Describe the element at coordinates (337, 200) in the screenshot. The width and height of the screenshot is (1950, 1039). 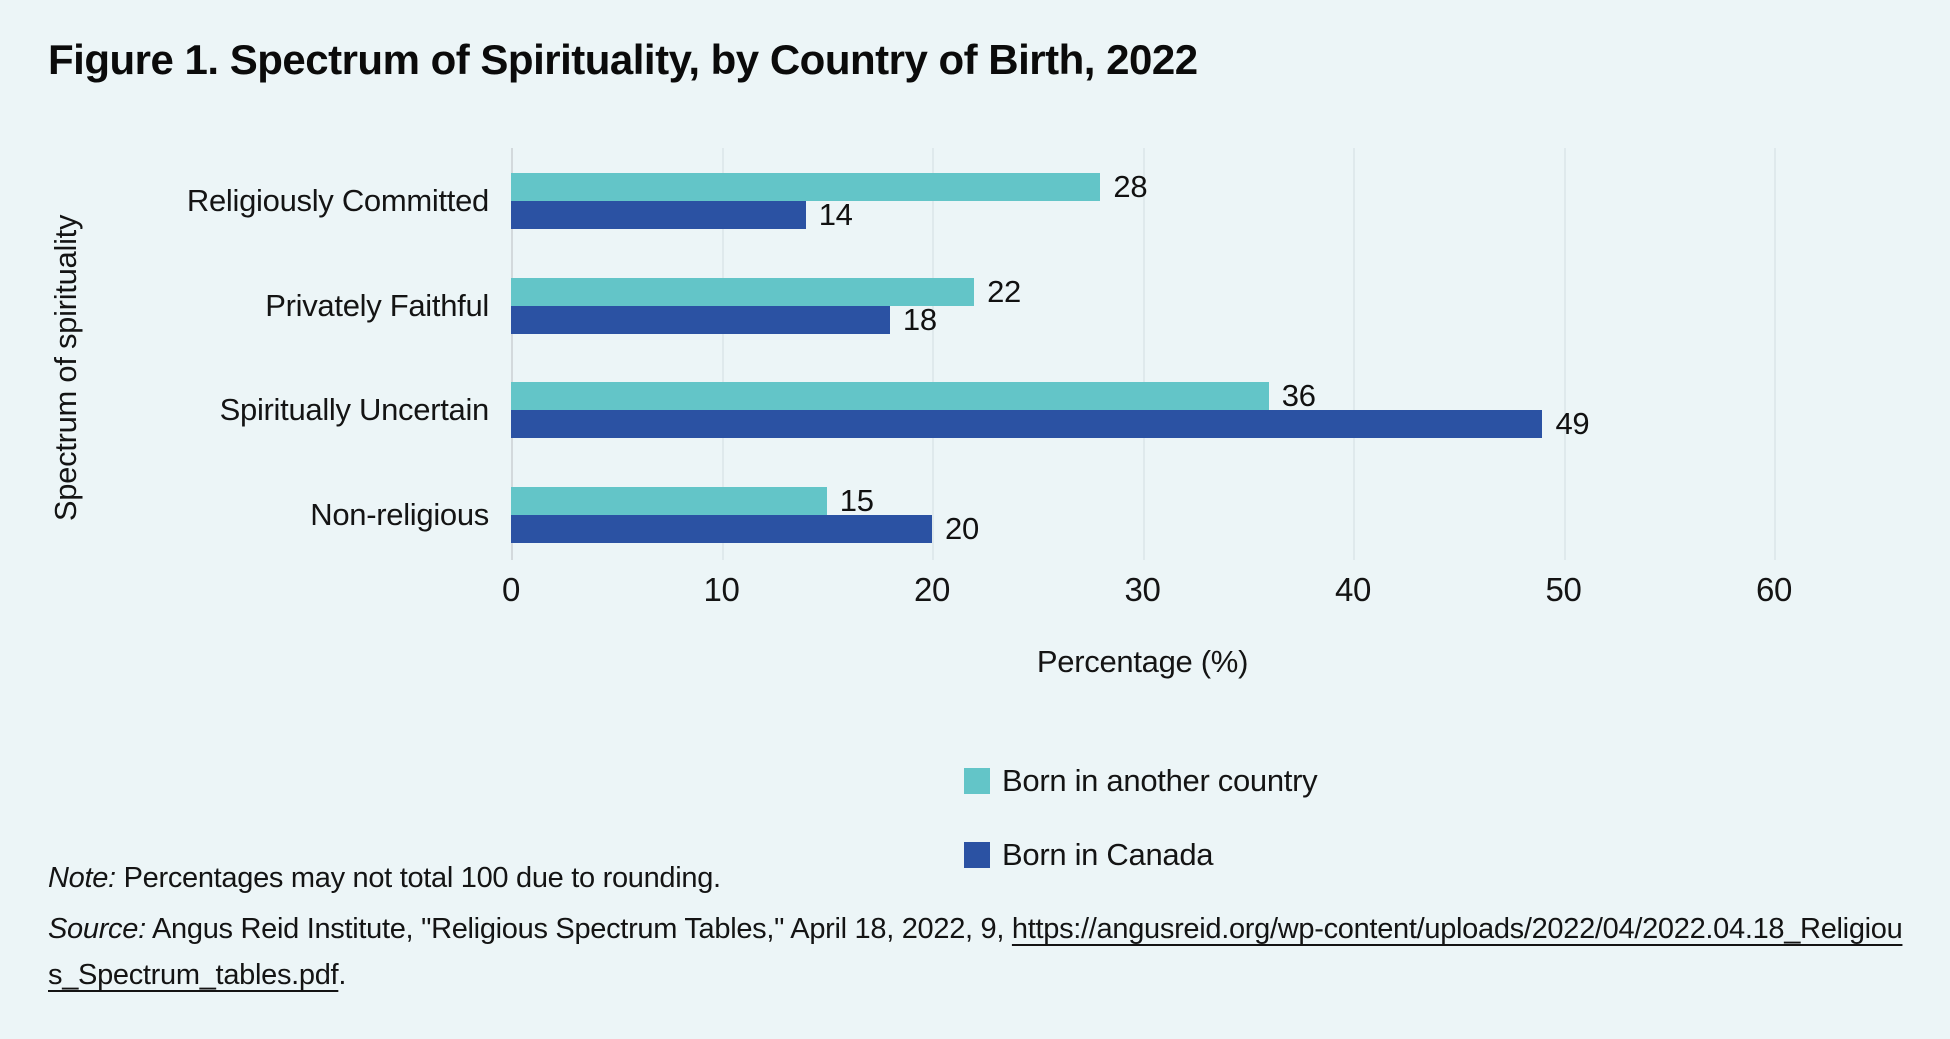
I see `category-label: Religiously Committed` at that location.